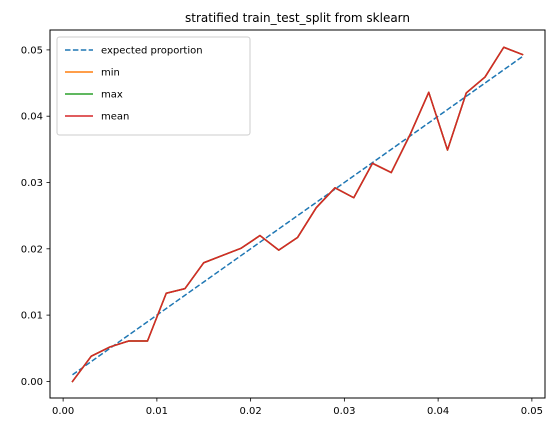  Describe the element at coordinates (32, 117) in the screenshot. I see `y-tick-label: 0.04` at that location.